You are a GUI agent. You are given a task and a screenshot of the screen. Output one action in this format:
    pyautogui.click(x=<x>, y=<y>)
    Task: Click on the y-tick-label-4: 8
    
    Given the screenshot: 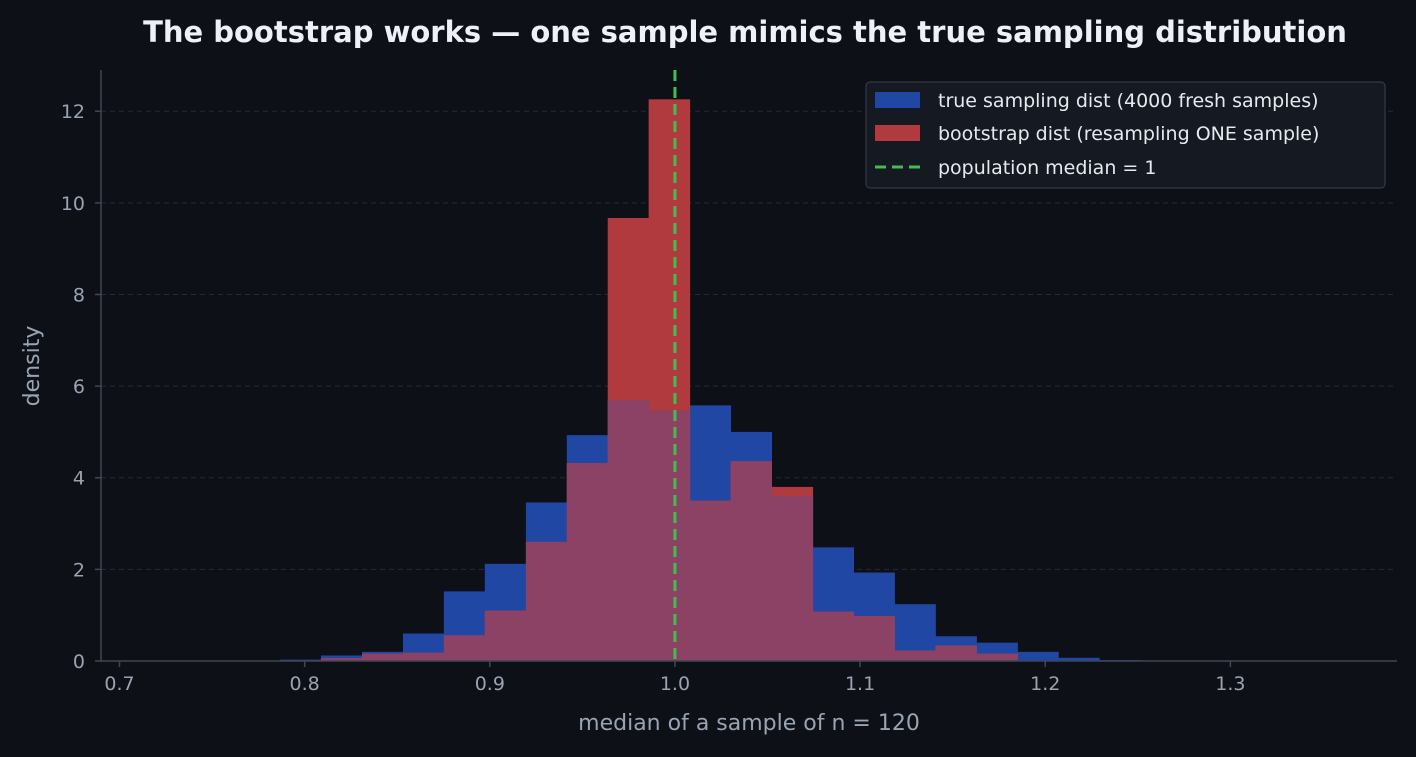 What is the action you would take?
    pyautogui.click(x=79, y=295)
    